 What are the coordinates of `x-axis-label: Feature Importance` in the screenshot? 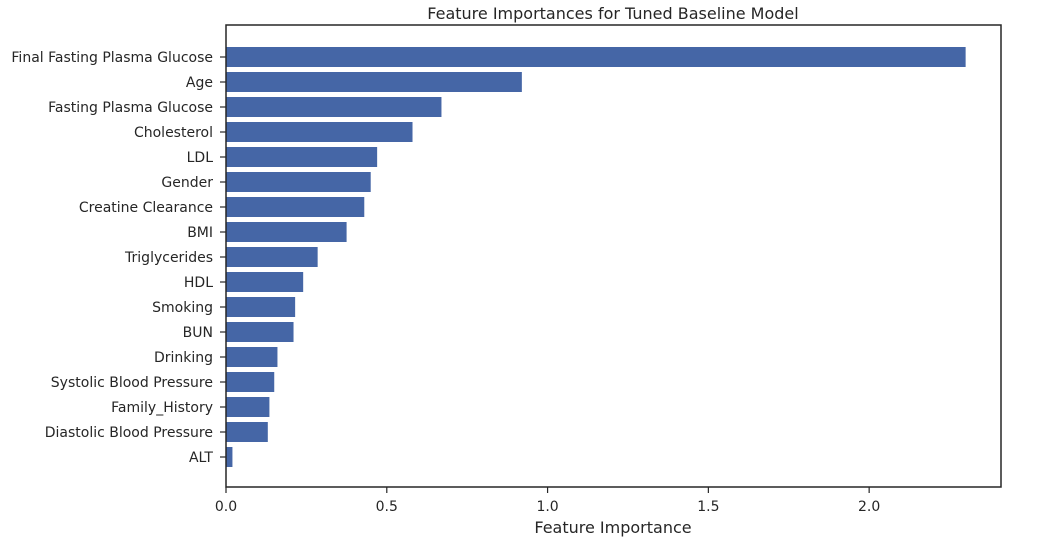 It's located at (612, 527).